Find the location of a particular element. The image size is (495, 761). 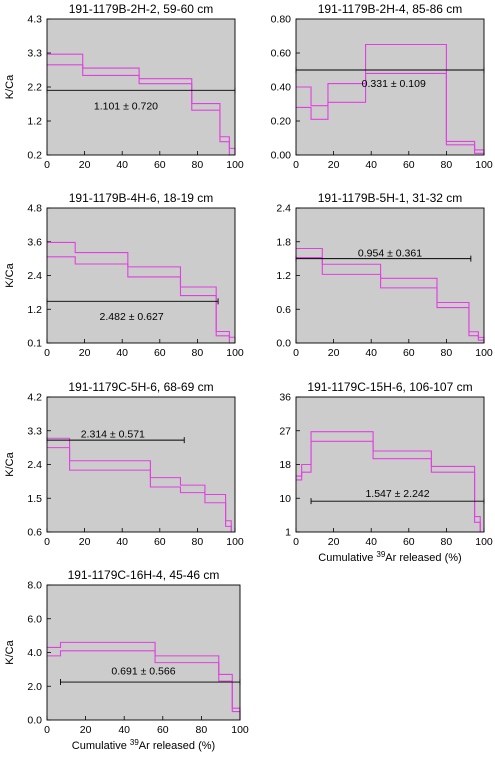

y-tick-label: 4.3 is located at coordinates (34, 20).